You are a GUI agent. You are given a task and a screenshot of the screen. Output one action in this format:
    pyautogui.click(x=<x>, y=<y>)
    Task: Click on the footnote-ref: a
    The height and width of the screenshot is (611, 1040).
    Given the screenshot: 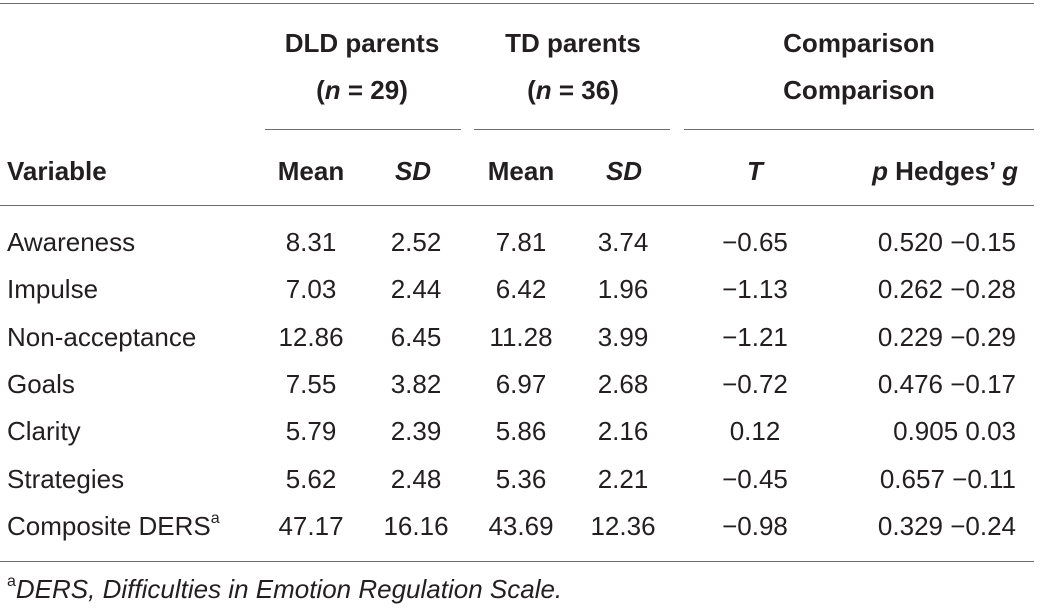 What is the action you would take?
    pyautogui.click(x=215, y=518)
    